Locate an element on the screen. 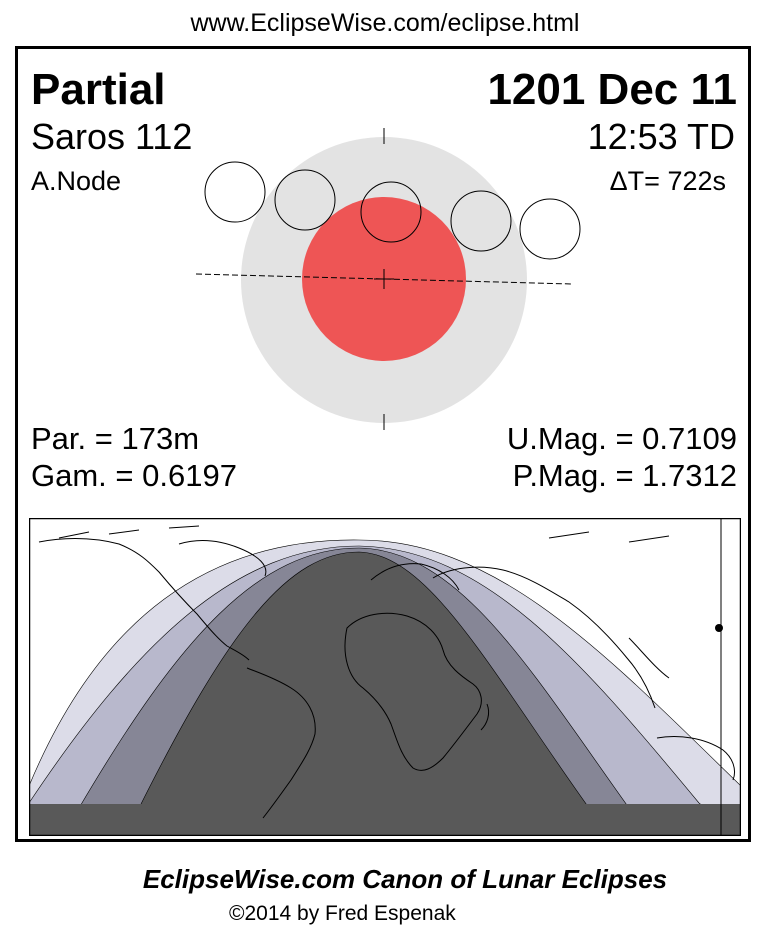 This screenshot has height=940, width=770. gamma-value: Gam. = 0.6197 is located at coordinates (134, 475).